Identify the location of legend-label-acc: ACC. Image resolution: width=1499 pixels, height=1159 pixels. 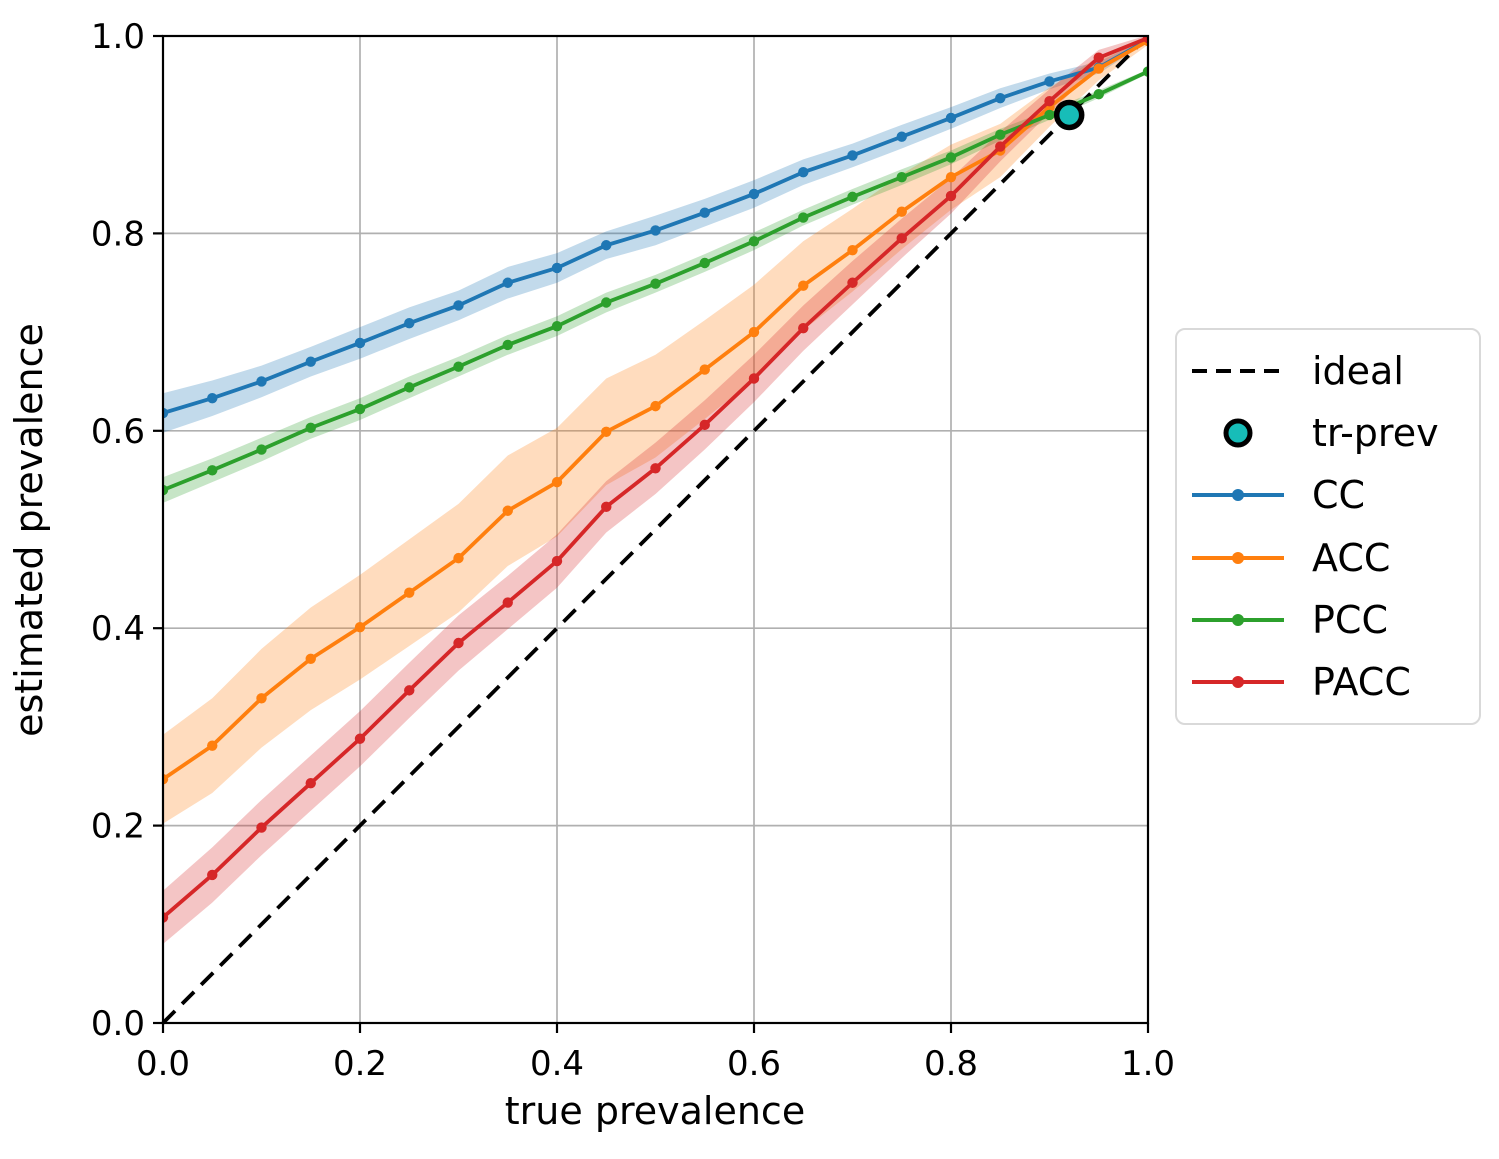
(1351, 557).